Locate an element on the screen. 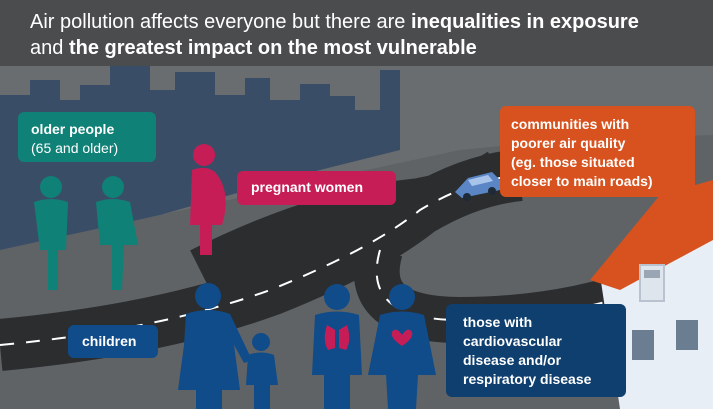 The image size is (713, 409). children-icon is located at coordinates (228, 346).